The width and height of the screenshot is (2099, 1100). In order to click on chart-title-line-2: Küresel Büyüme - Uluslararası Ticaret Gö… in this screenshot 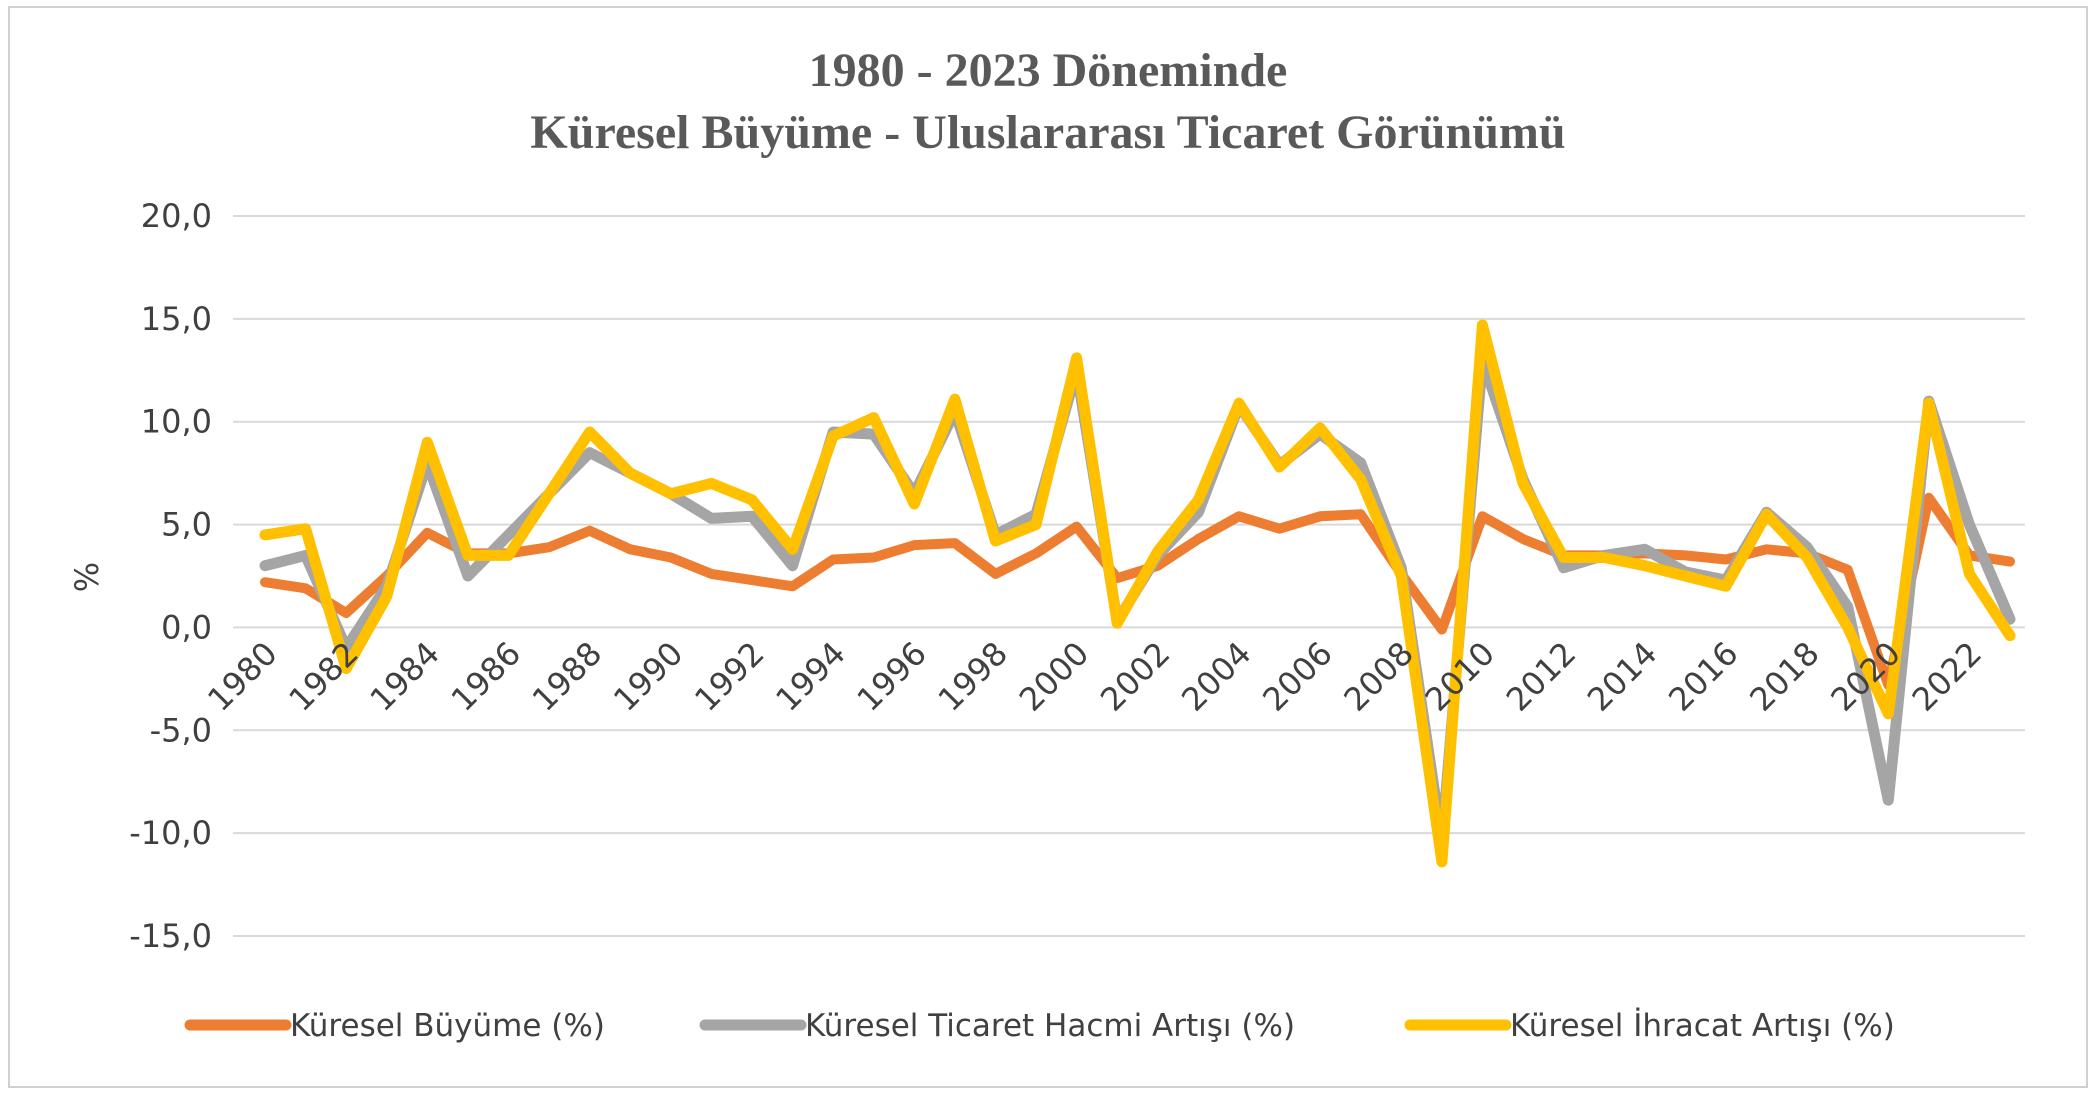, I will do `click(1047, 132)`.